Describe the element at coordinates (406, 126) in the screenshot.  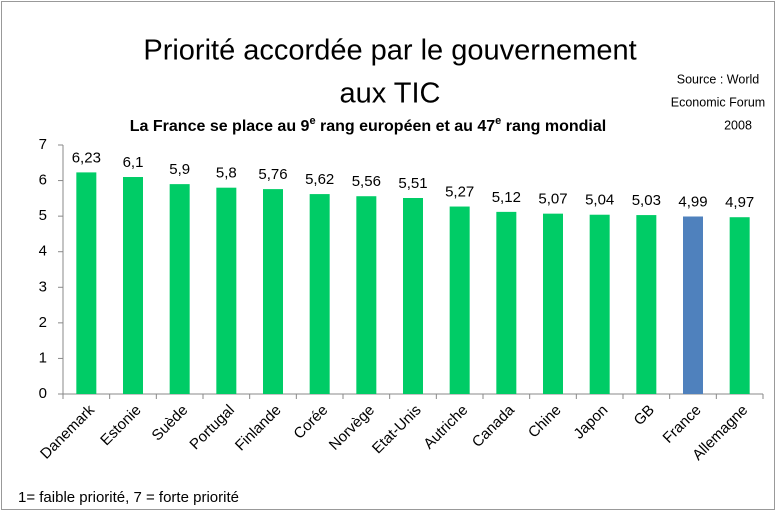
I see `subtitle-part: rang européen et au 47` at that location.